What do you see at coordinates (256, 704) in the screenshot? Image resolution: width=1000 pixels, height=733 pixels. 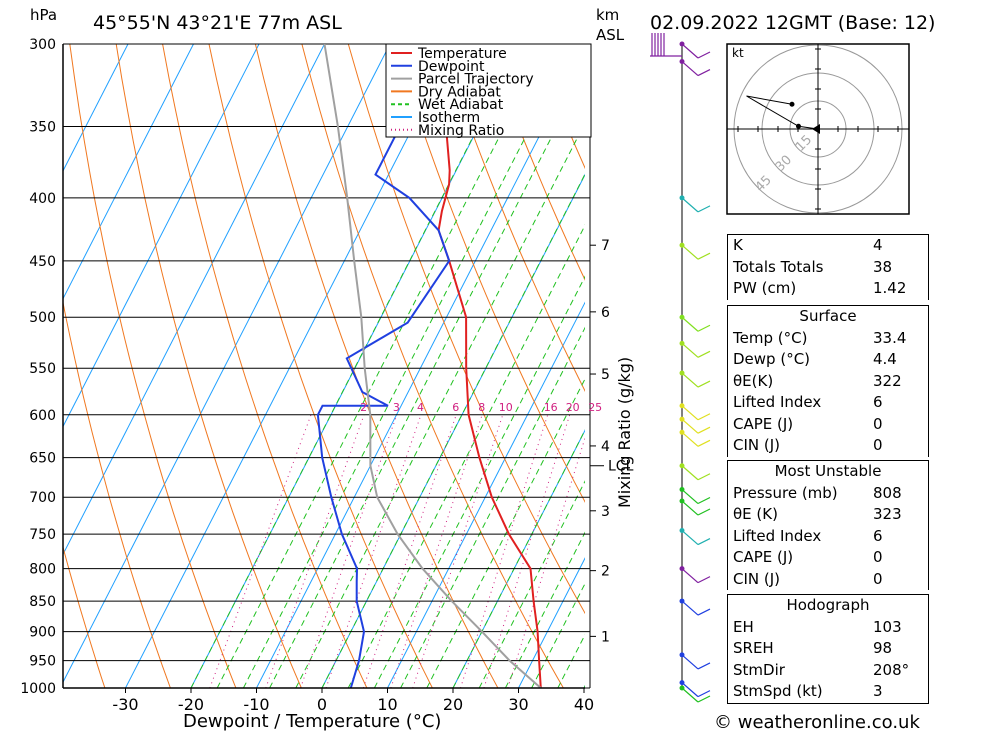 I see `x-tick-label: -10` at bounding box center [256, 704].